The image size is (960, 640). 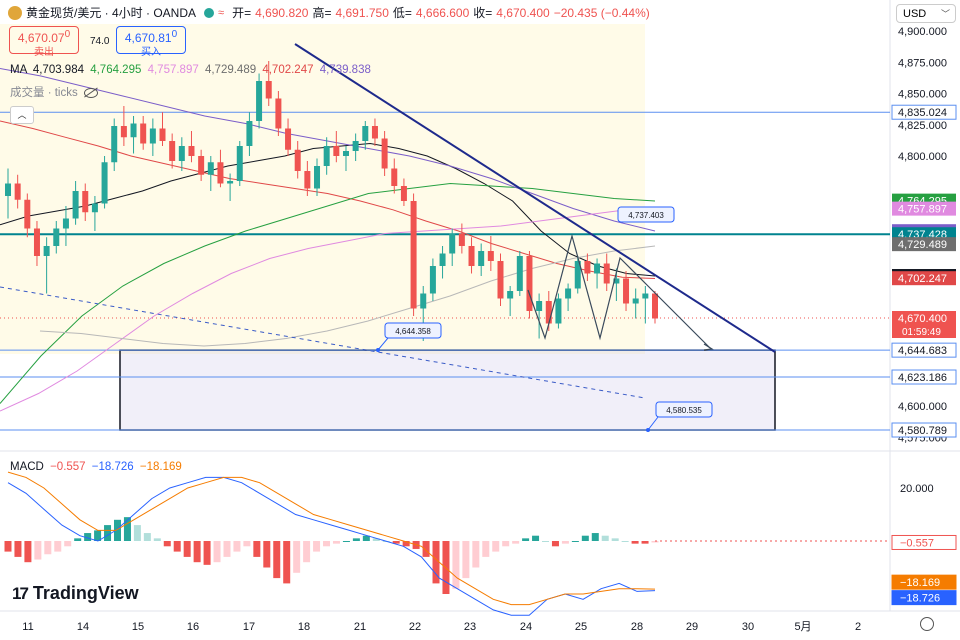 I want to click on symbol-title: 黄金现货/美元 · 4小时 · OANDA, so click(x=111, y=13).